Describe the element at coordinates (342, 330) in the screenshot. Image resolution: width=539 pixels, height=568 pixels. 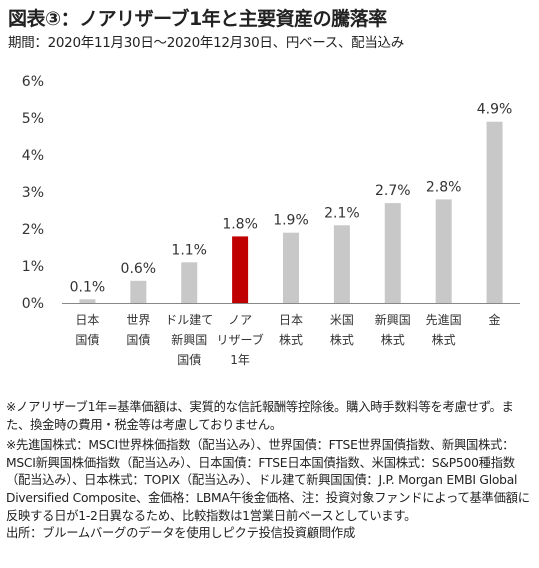
I see `x-tick-label: 米国株式` at that location.